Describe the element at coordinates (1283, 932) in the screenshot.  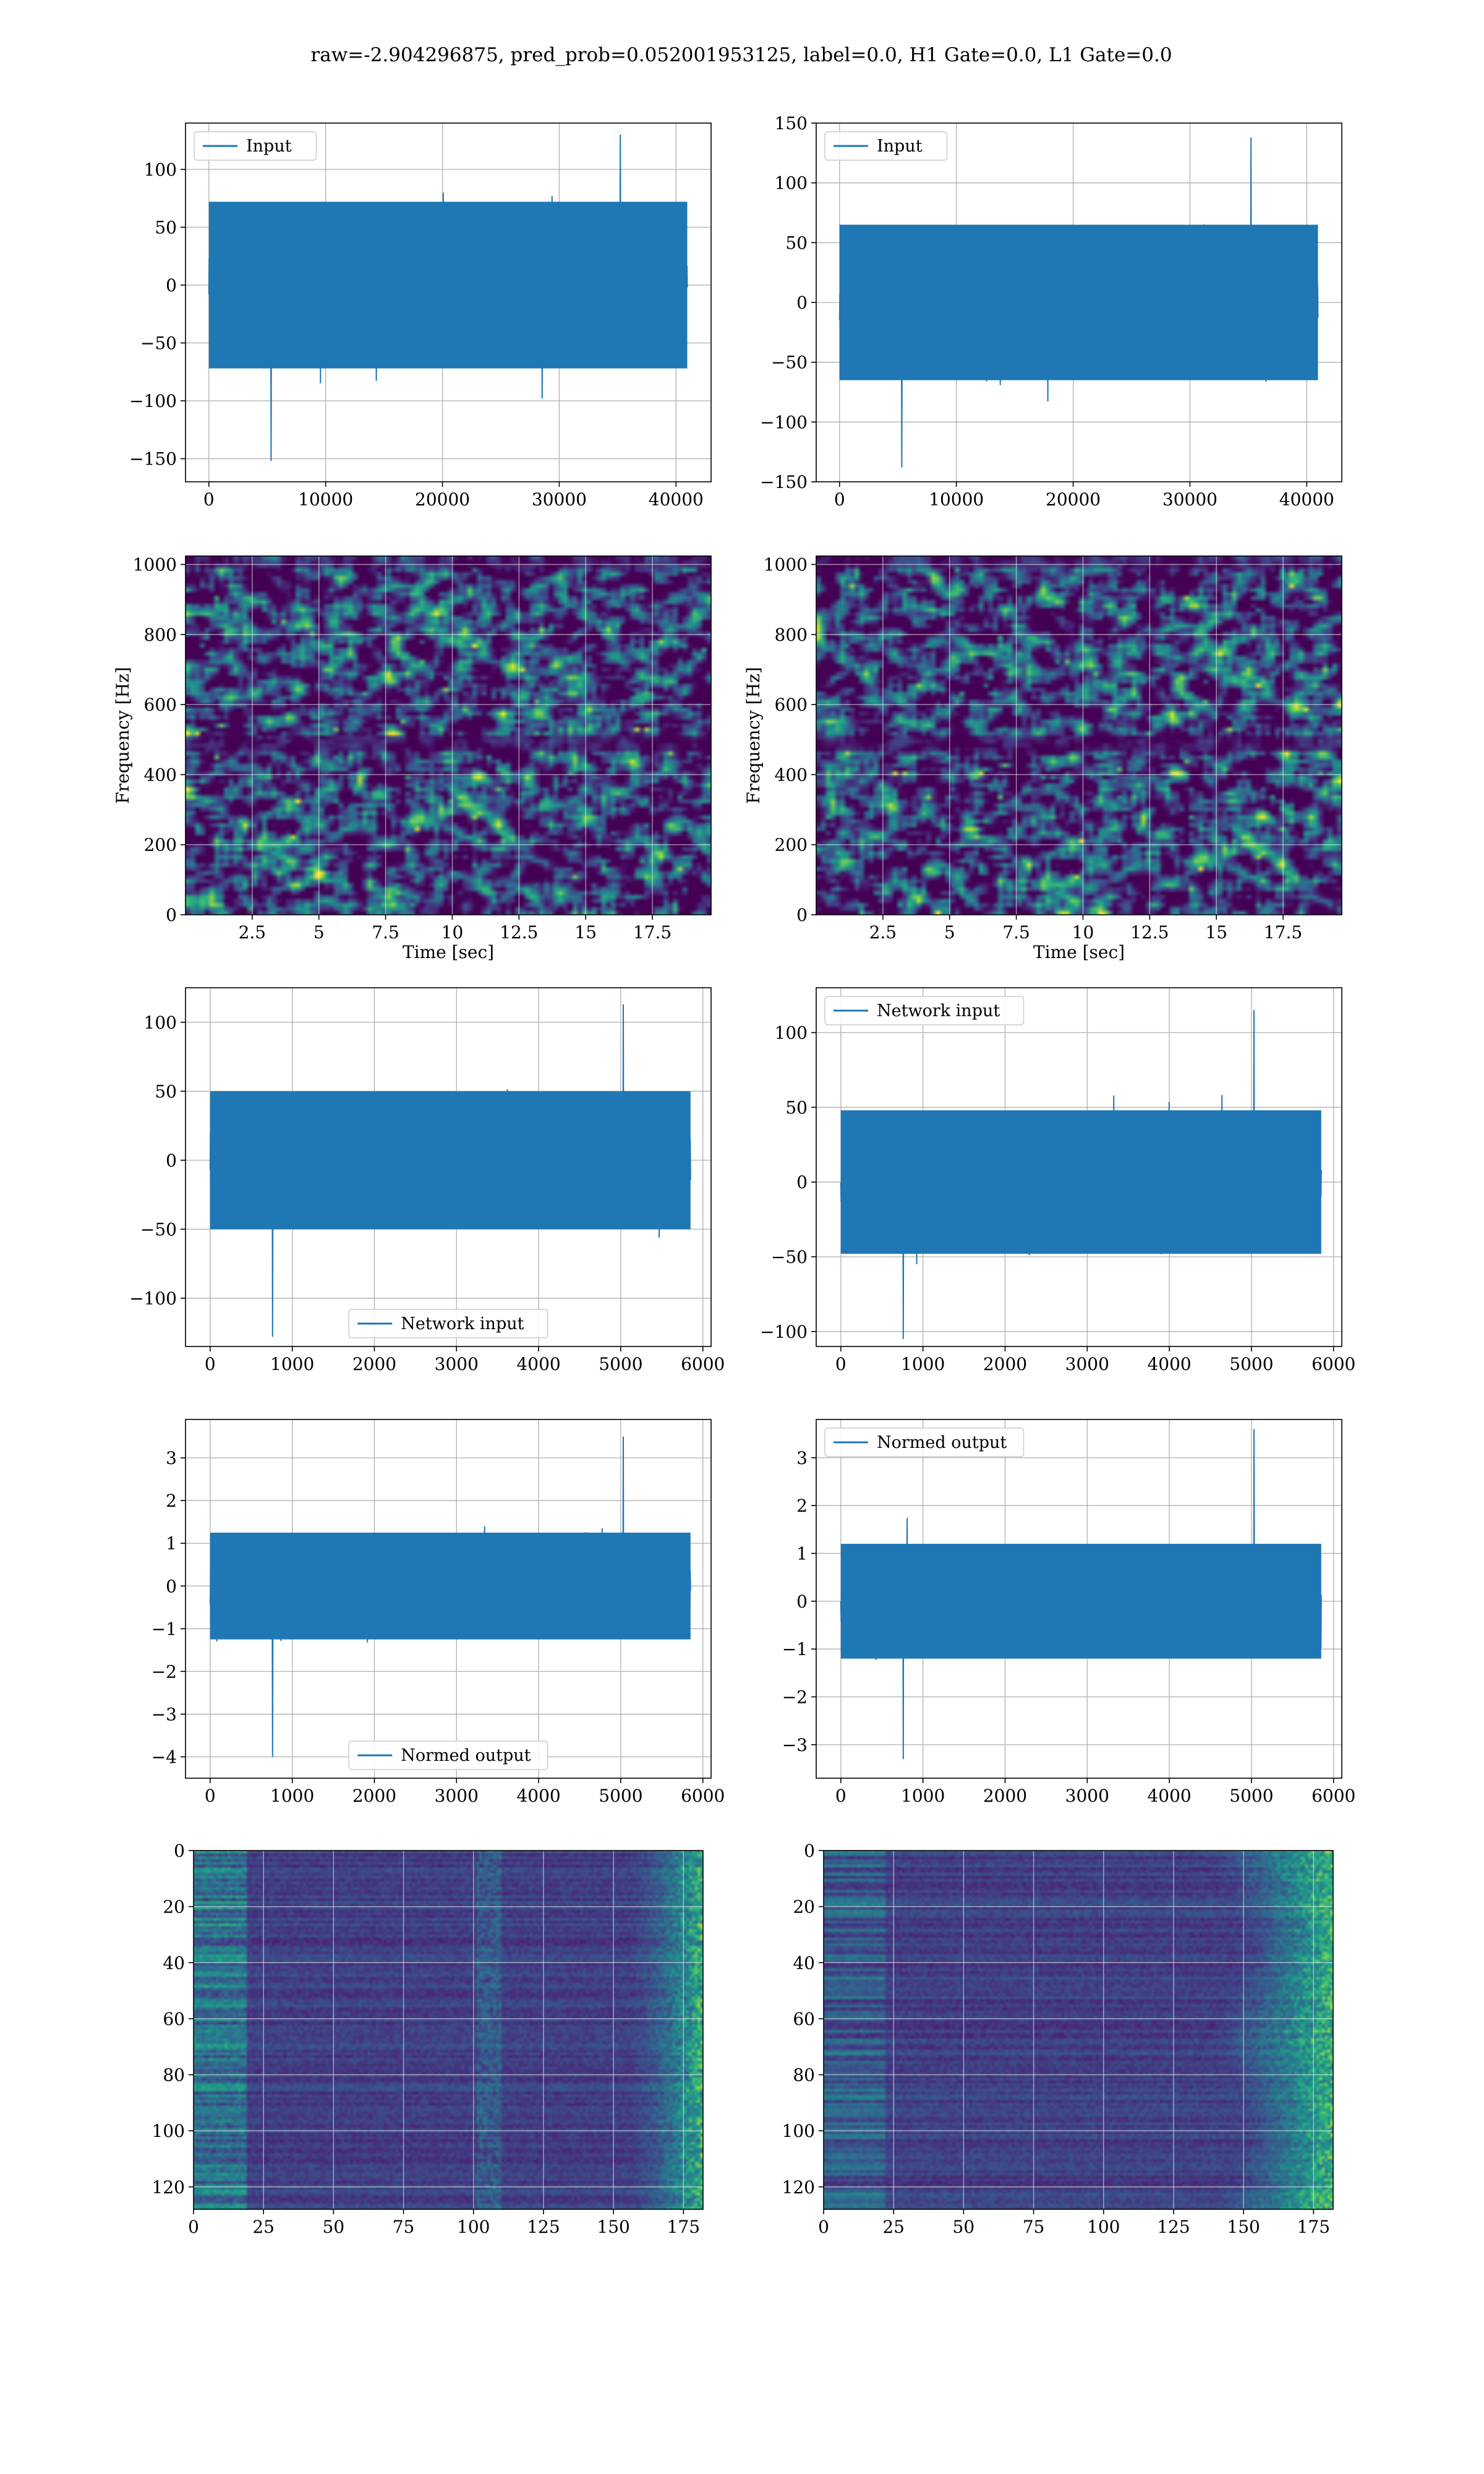
I see `x-tick-label: 17.5` at that location.